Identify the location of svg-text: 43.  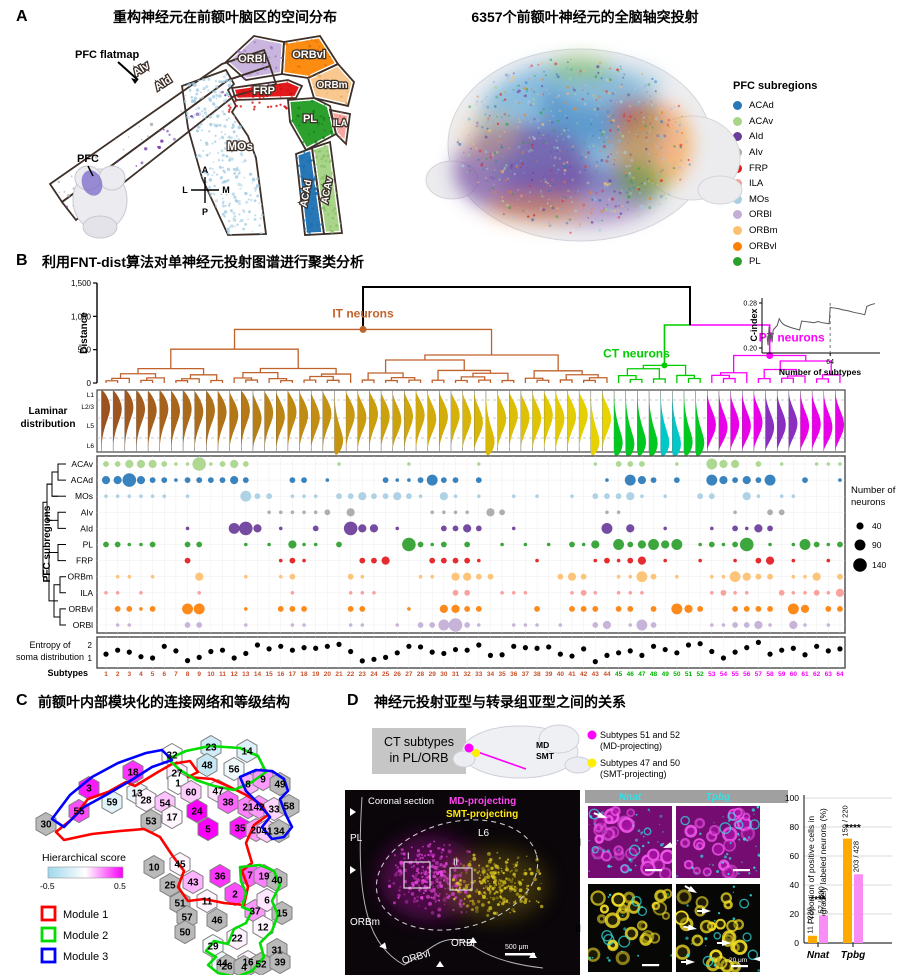
(596, 674).